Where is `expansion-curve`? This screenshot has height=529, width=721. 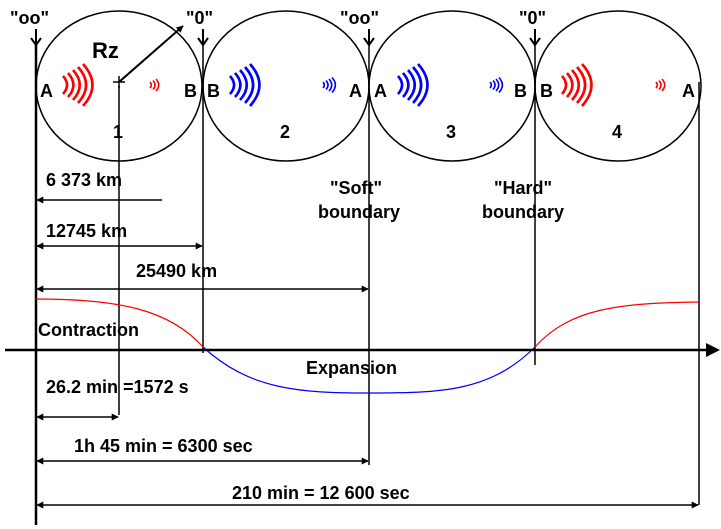 expansion-curve is located at coordinates (369, 370).